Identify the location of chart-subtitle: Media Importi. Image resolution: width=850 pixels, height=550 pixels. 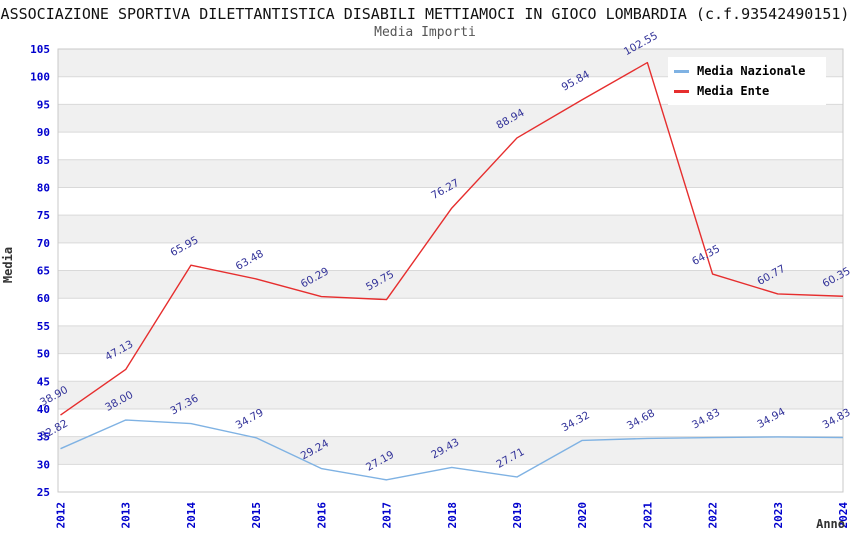
(425, 32).